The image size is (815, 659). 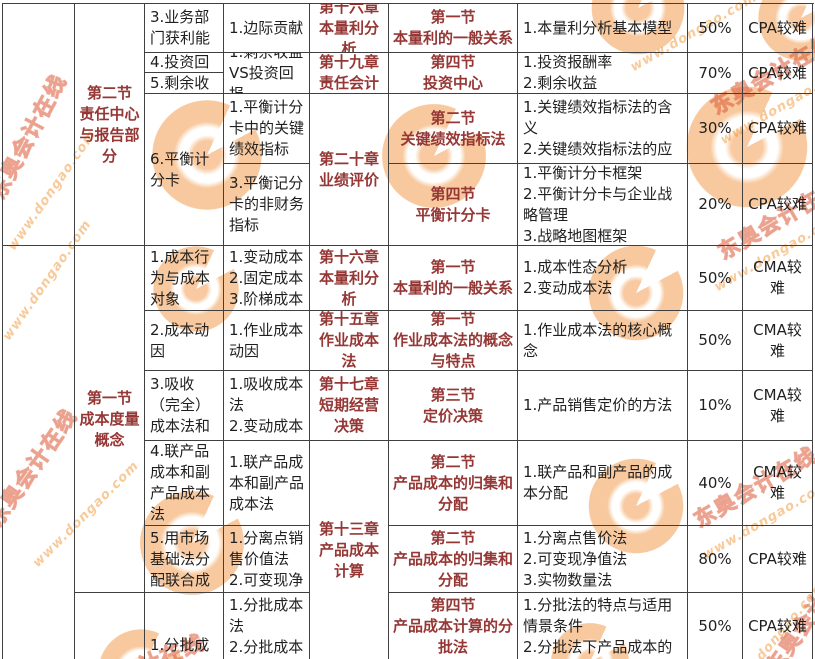 What do you see at coordinates (349, 550) in the screenshot?
I see `chapter-cell: 第十三章 产品成本计算` at bounding box center [349, 550].